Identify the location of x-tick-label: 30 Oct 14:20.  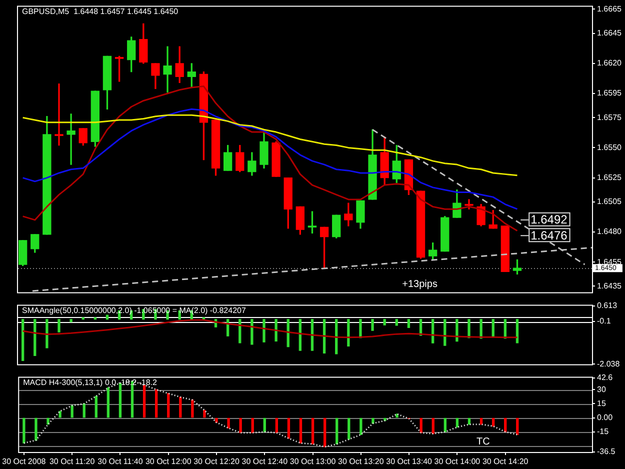
(505, 461).